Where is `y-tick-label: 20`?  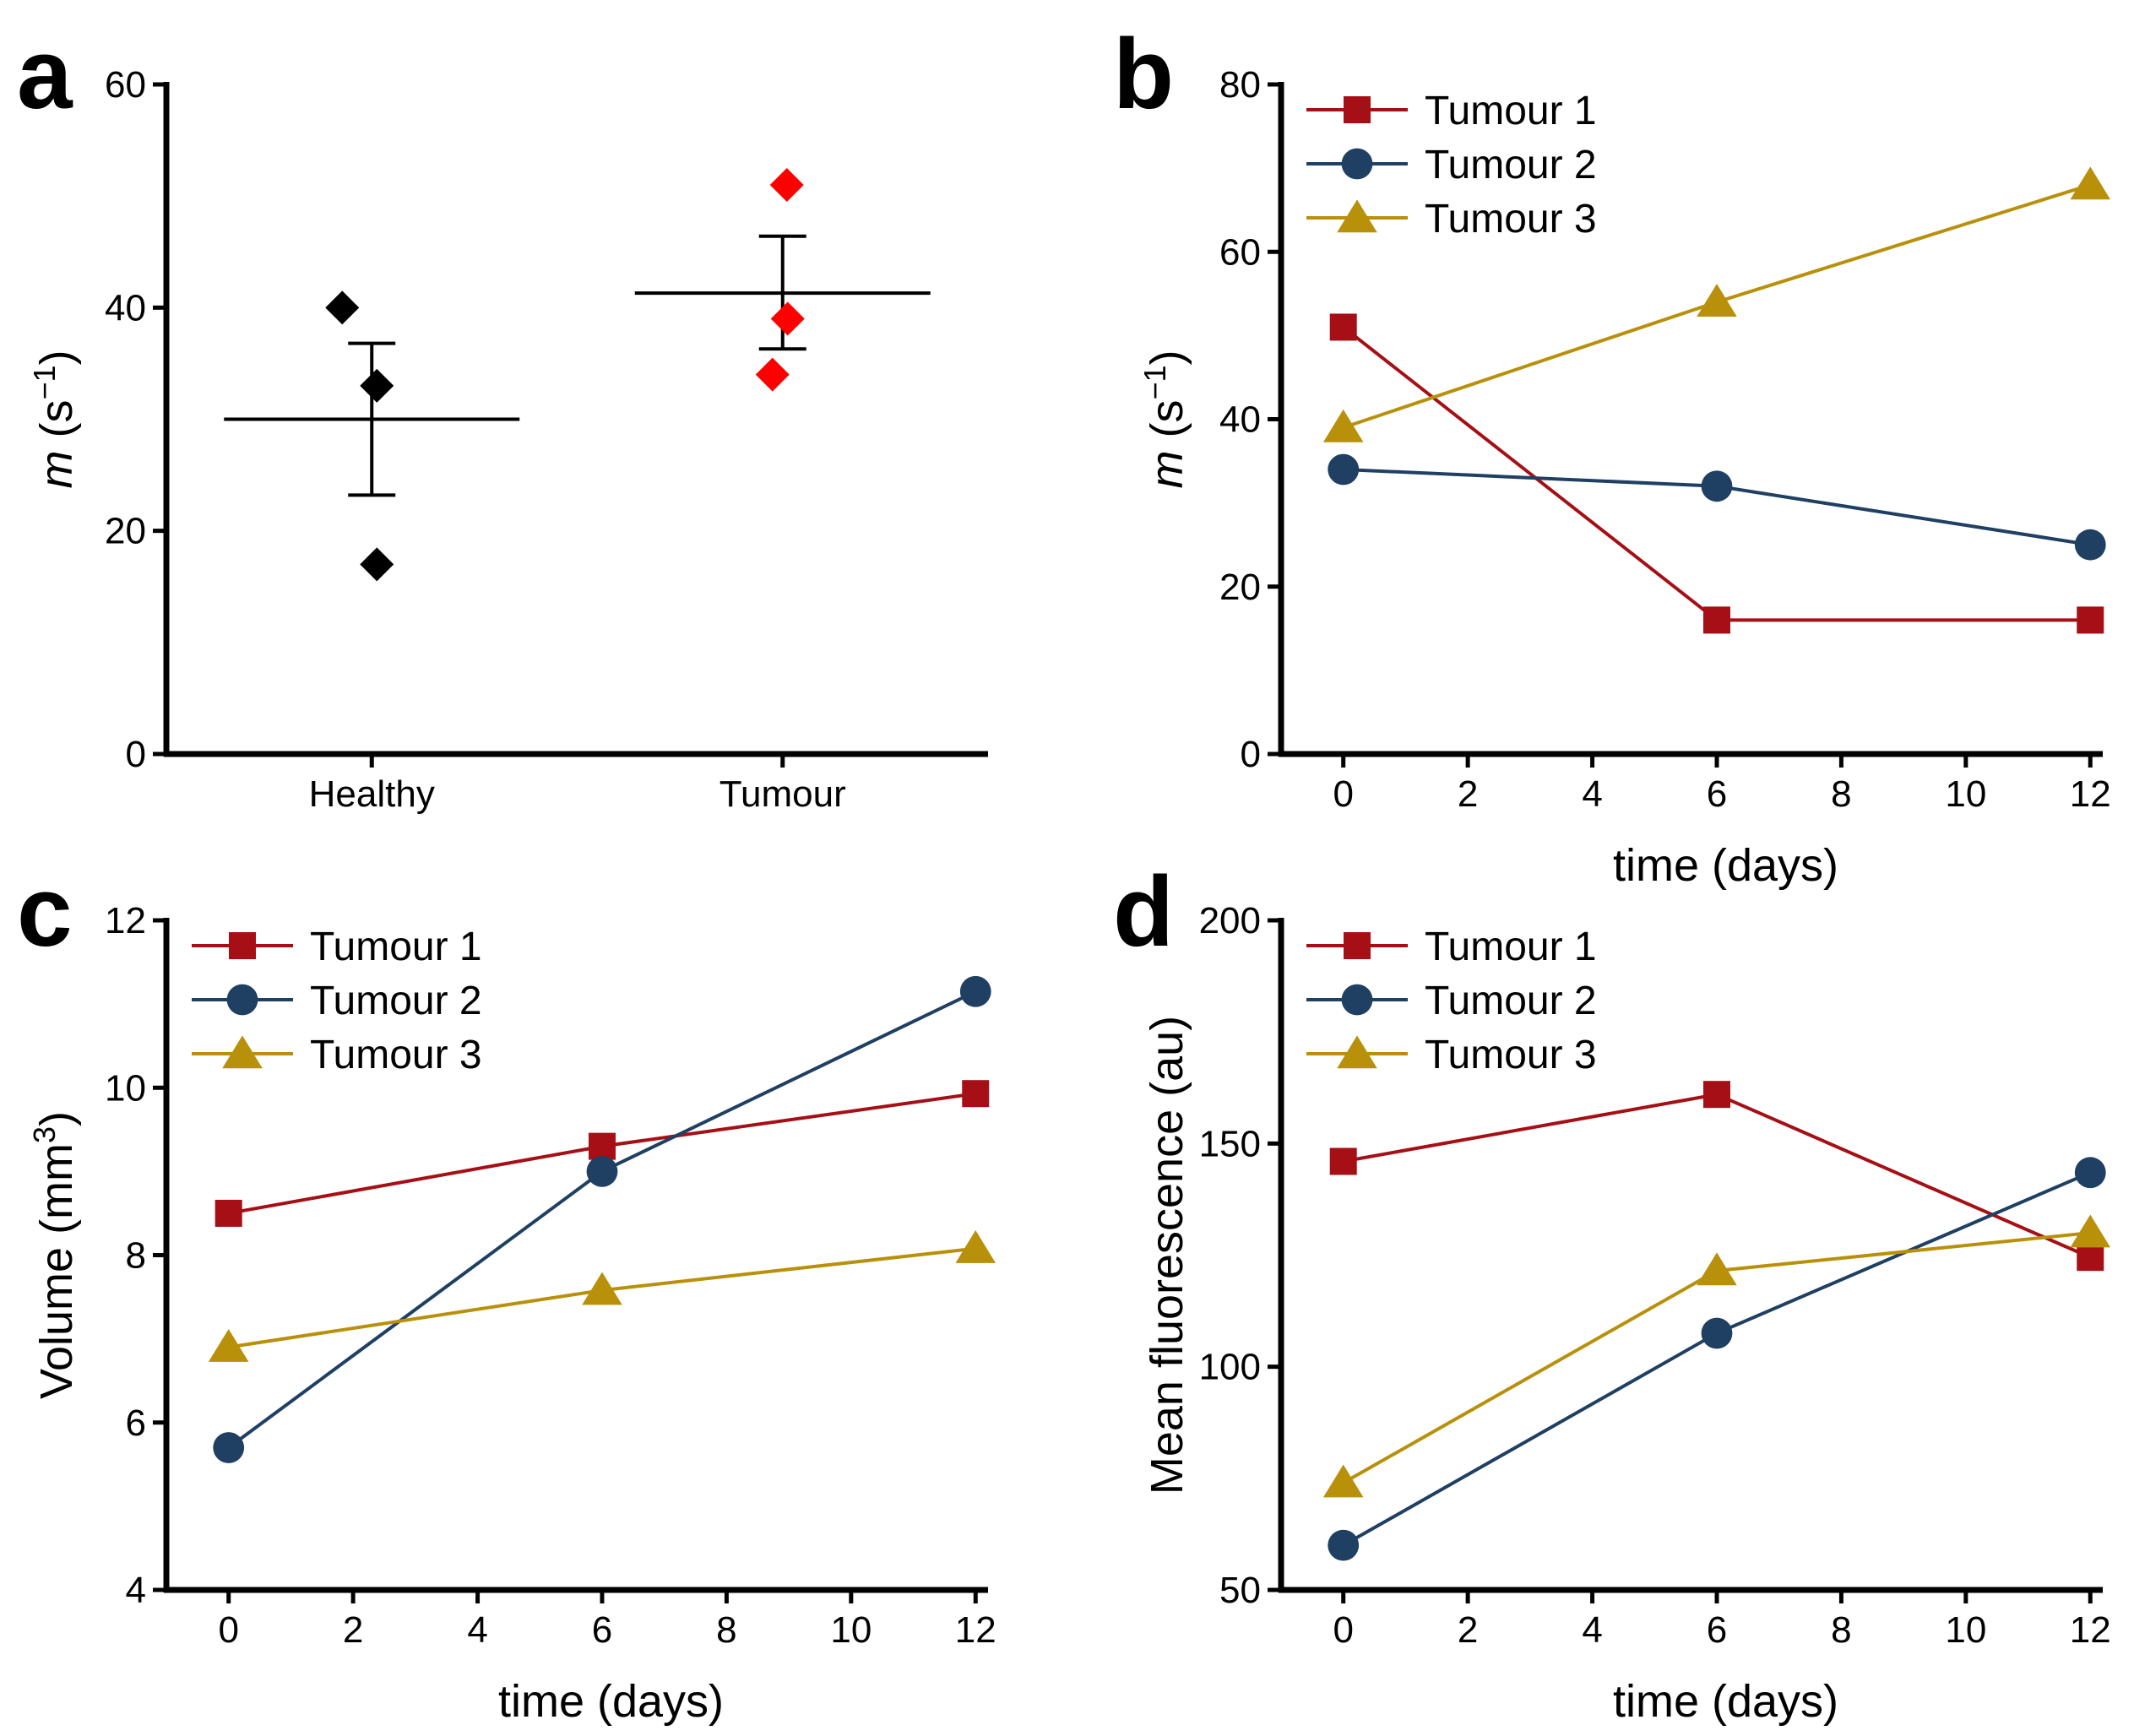
y-tick-label: 20 is located at coordinates (126, 531).